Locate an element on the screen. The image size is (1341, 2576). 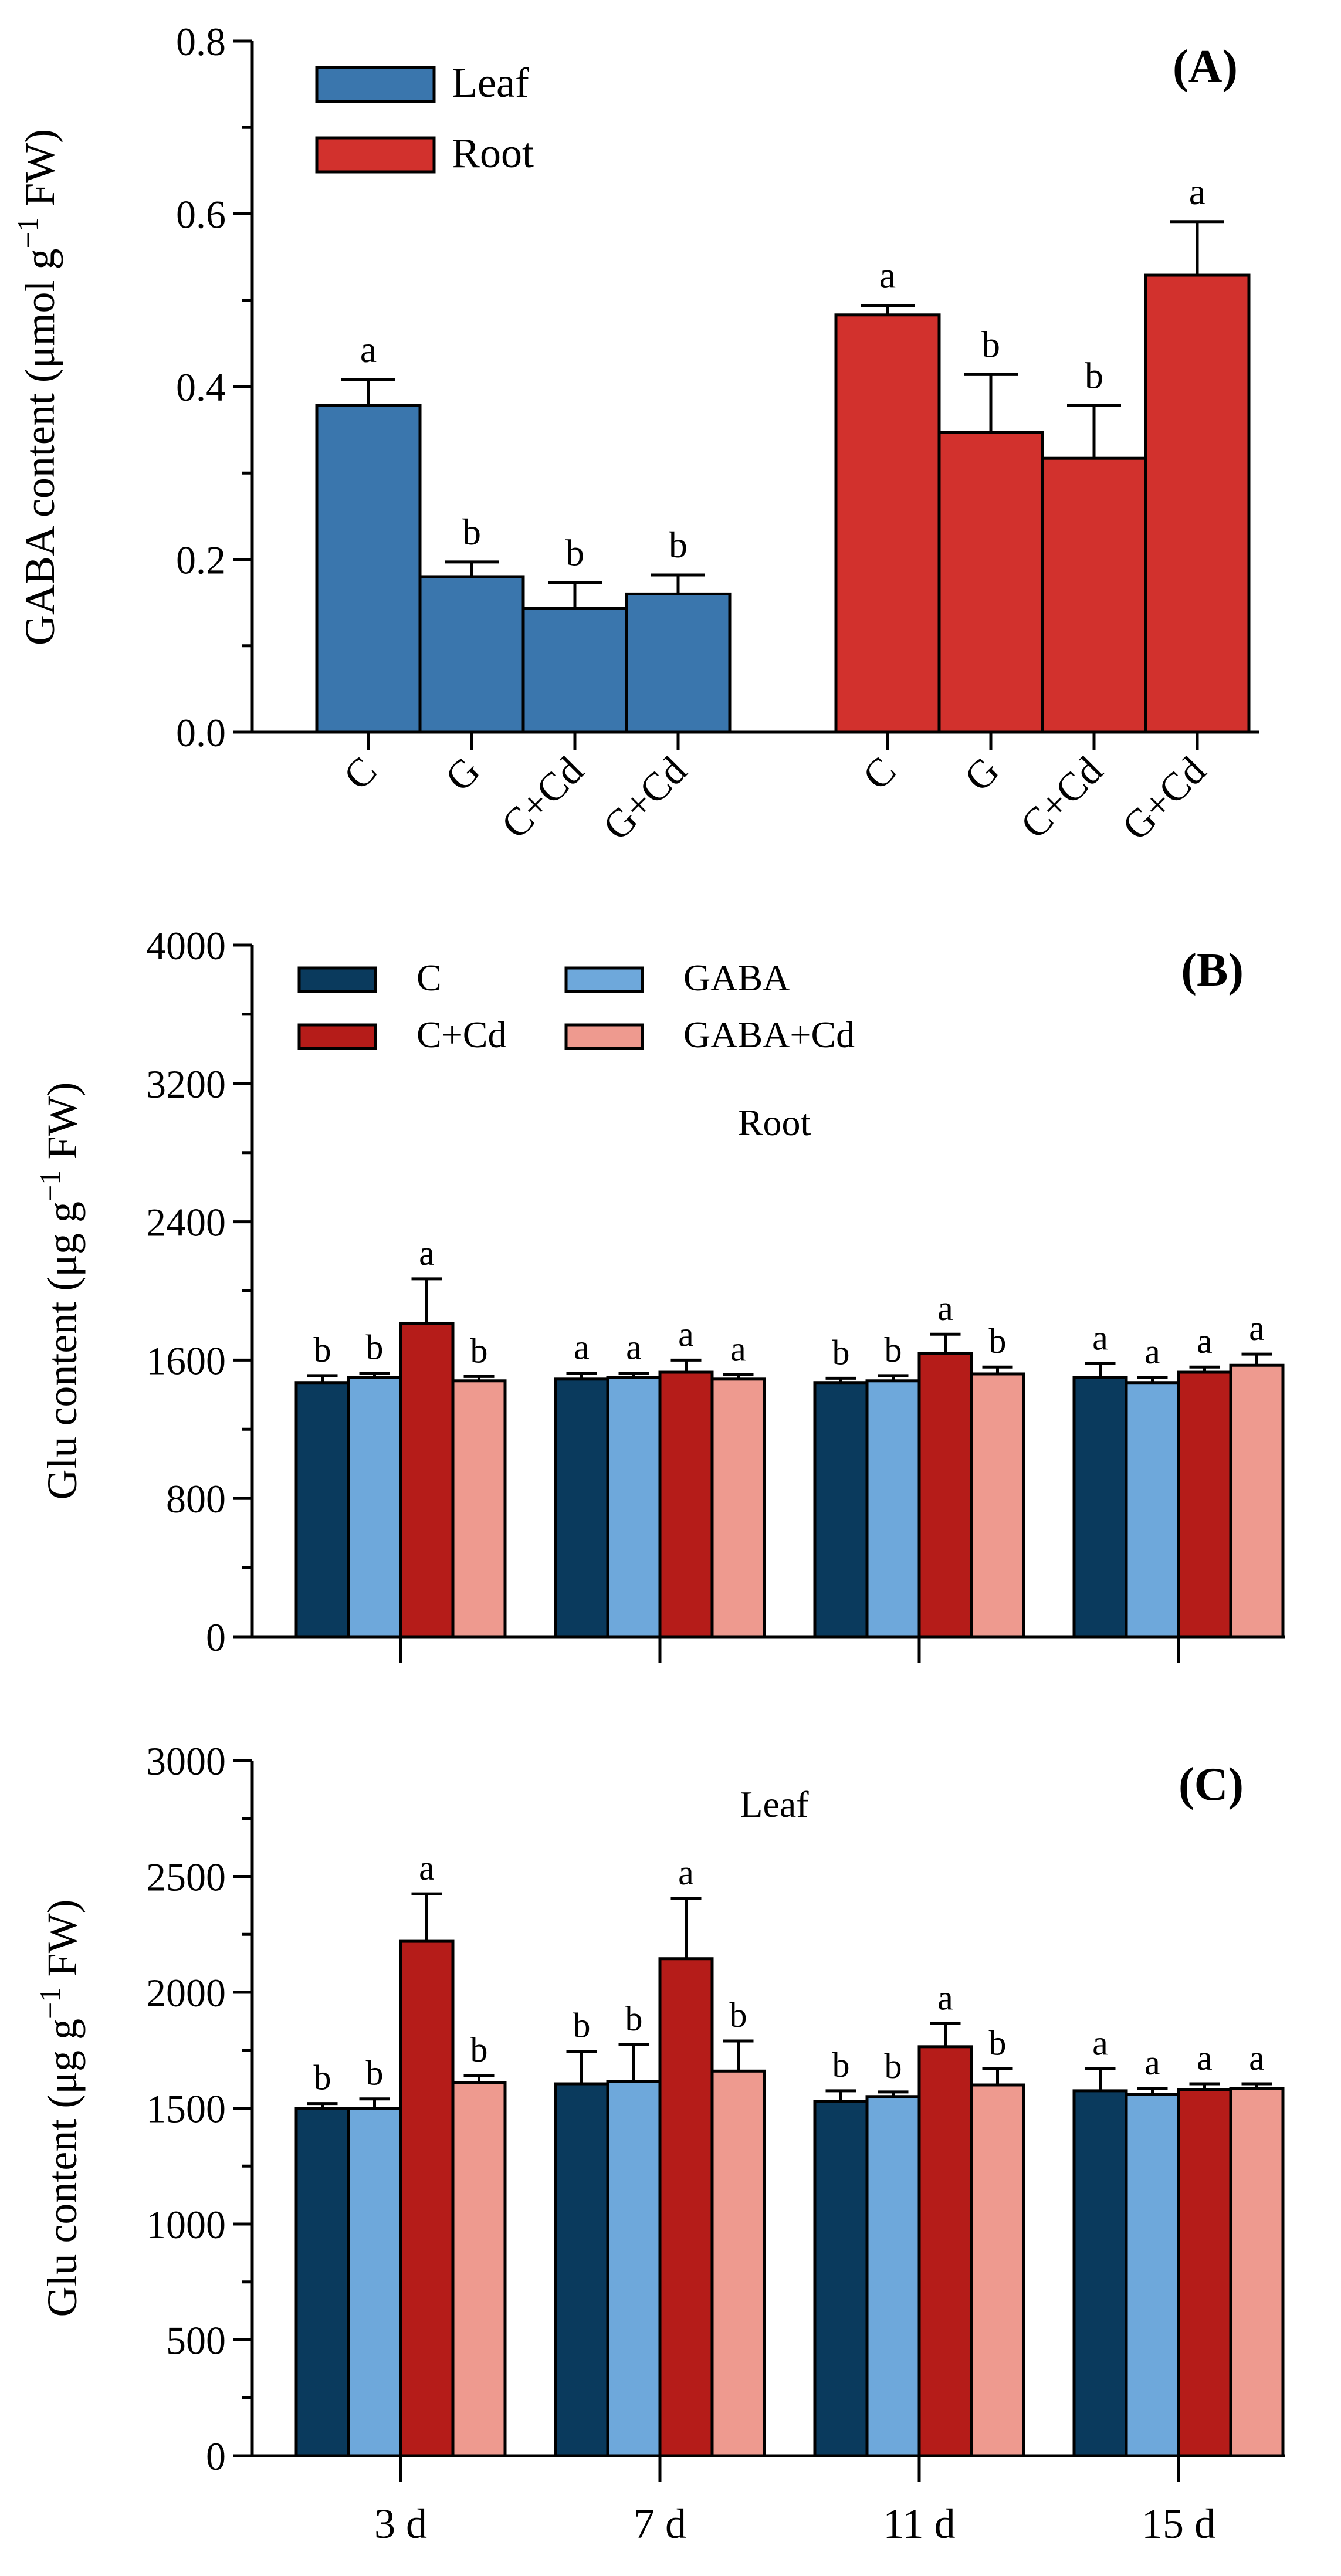
y-tick-label: 1600 is located at coordinates (186, 1360).